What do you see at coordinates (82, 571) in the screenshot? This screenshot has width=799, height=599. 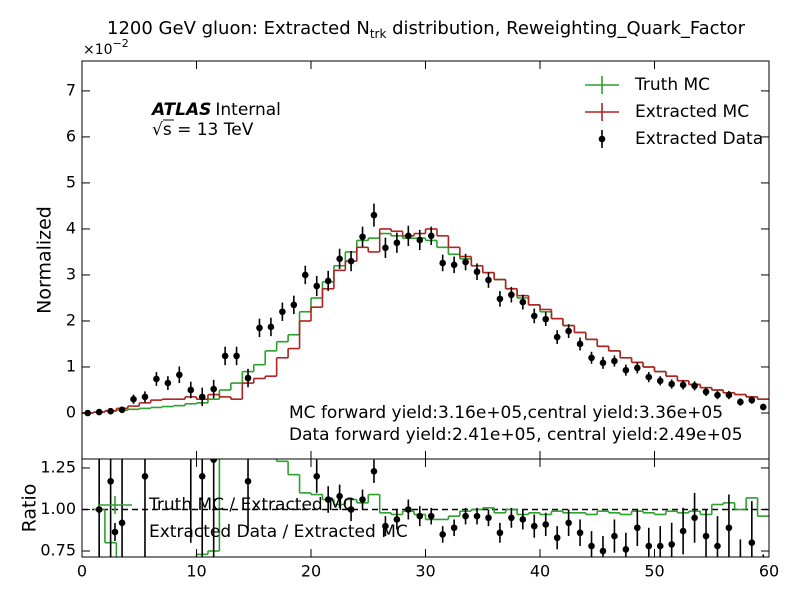 I see `x-tick-label: 0` at bounding box center [82, 571].